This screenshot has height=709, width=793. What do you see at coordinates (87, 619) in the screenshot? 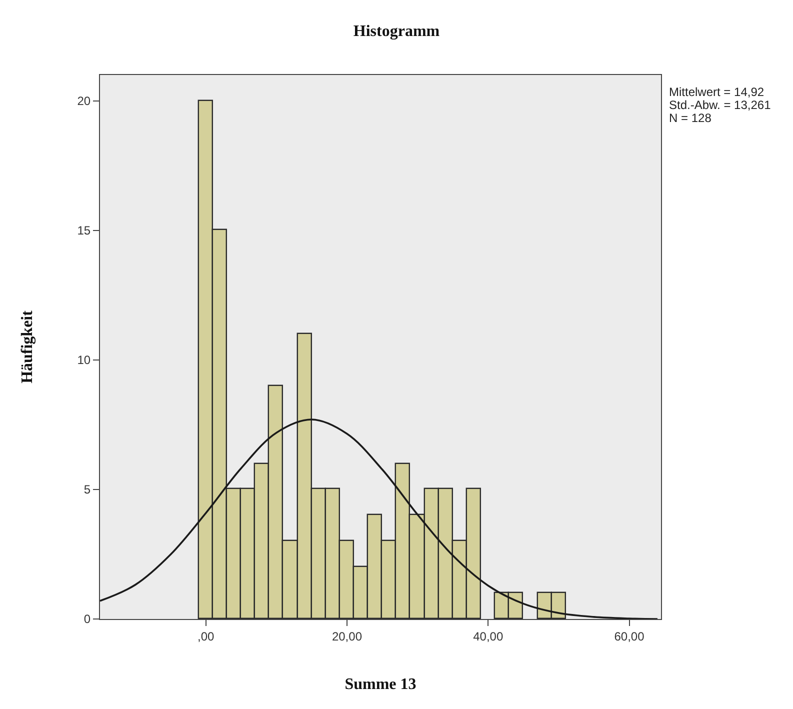
I see `y-tick-label: 0` at bounding box center [87, 619].